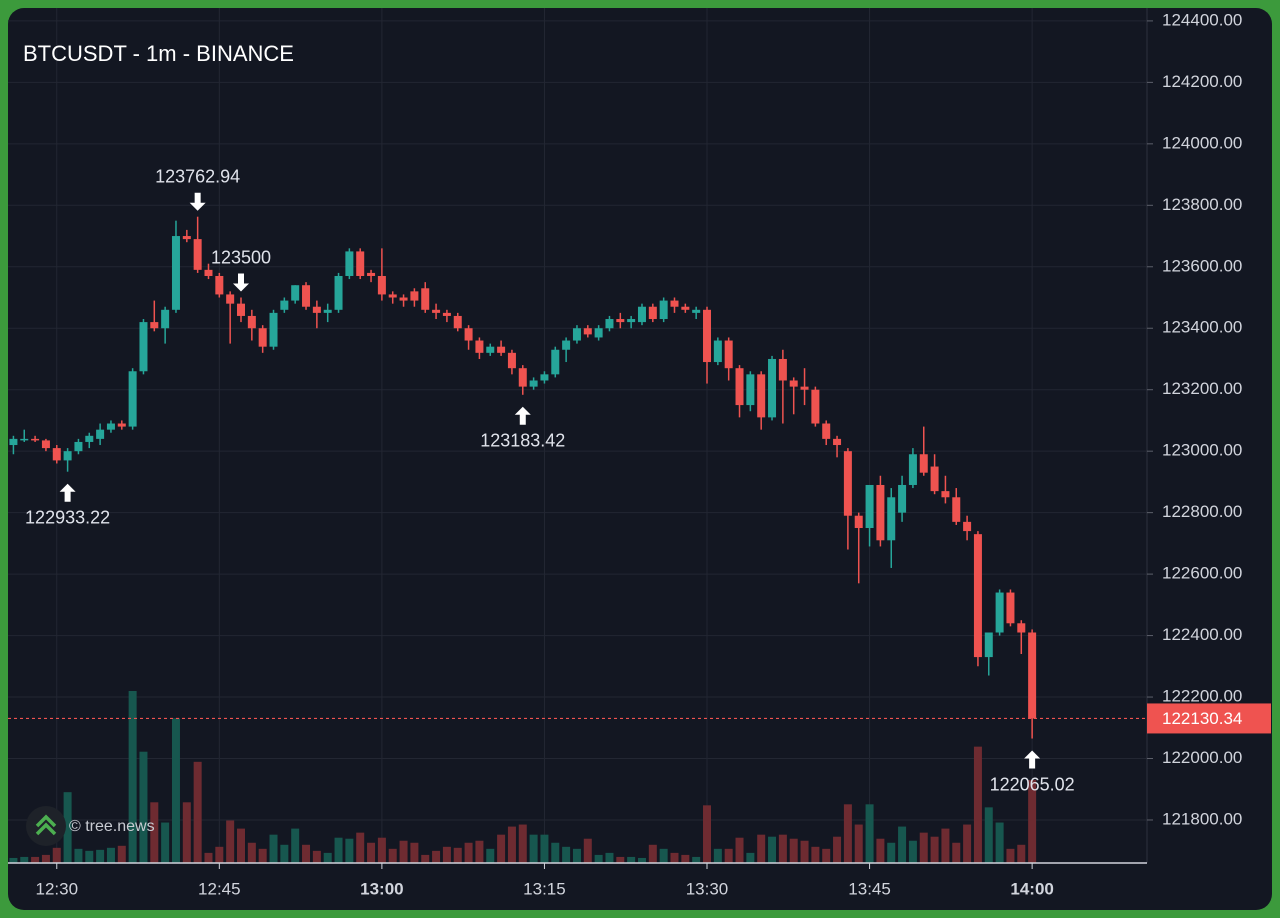 This screenshot has width=1280, height=918. I want to click on y-tick-label: 124400.00, so click(1202, 19).